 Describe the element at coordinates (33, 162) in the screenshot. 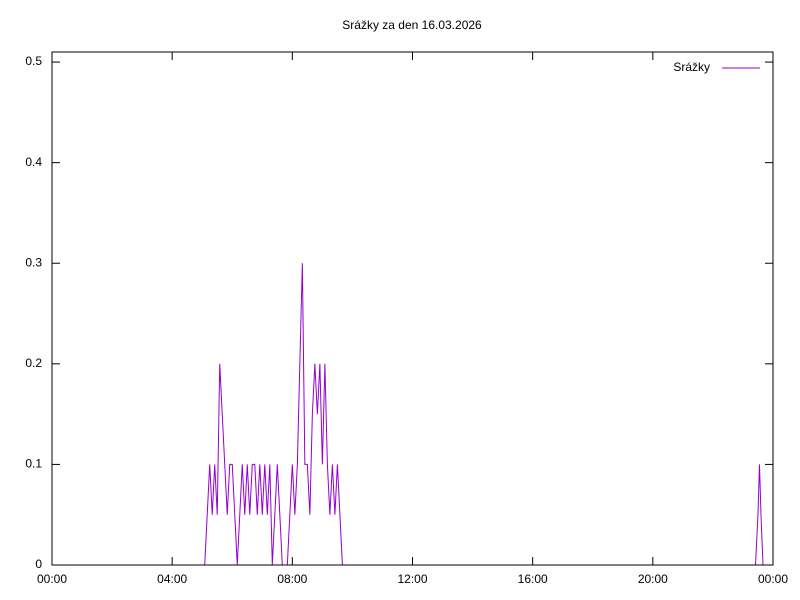

I see `y-tick-label: 0.4` at that location.